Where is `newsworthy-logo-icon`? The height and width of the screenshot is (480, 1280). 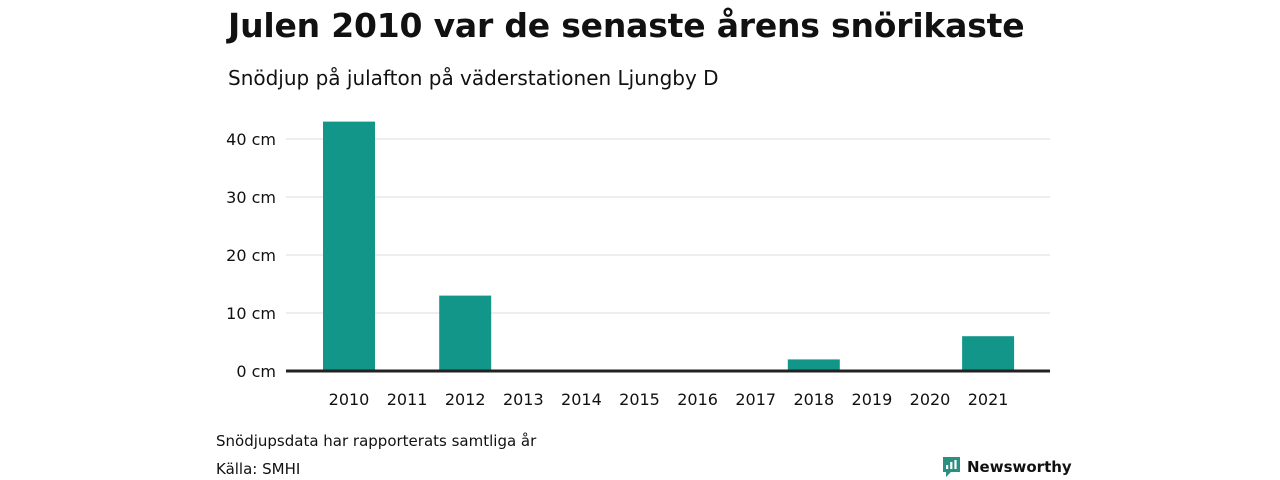
newsworthy-logo-icon is located at coordinates (951, 467).